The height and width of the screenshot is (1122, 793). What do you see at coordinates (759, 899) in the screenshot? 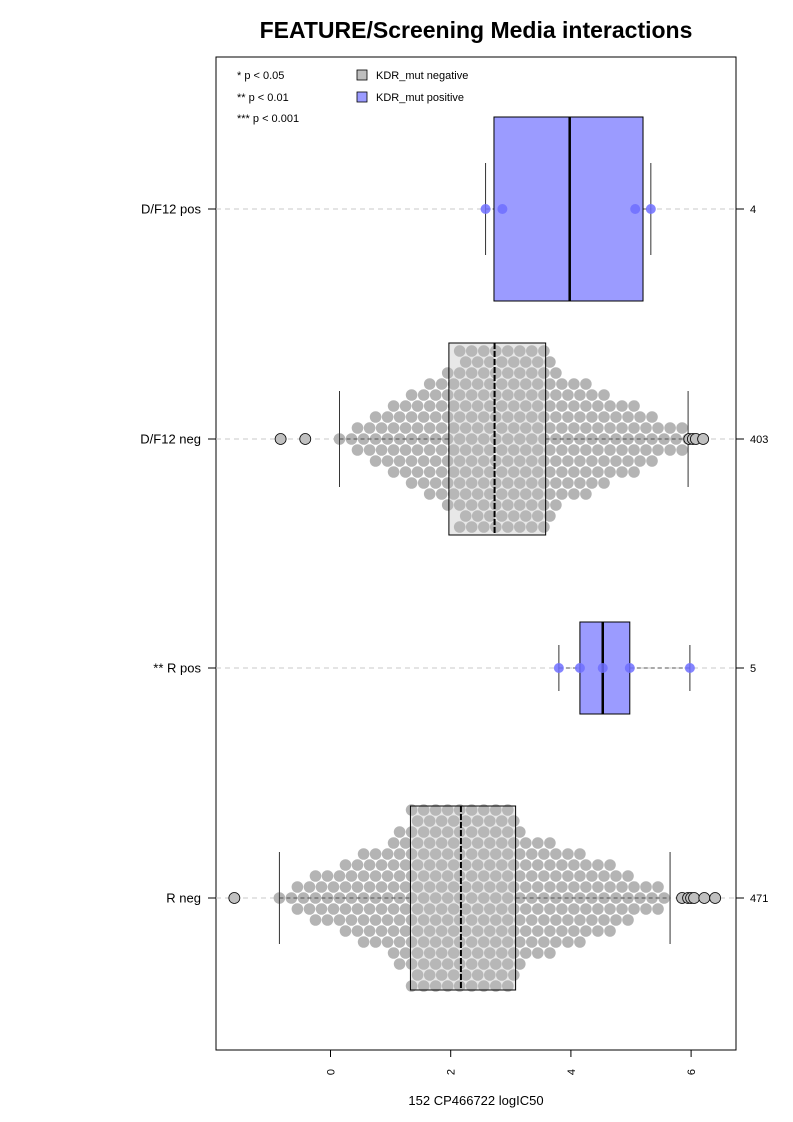
I see `group-count: 471` at bounding box center [759, 899].